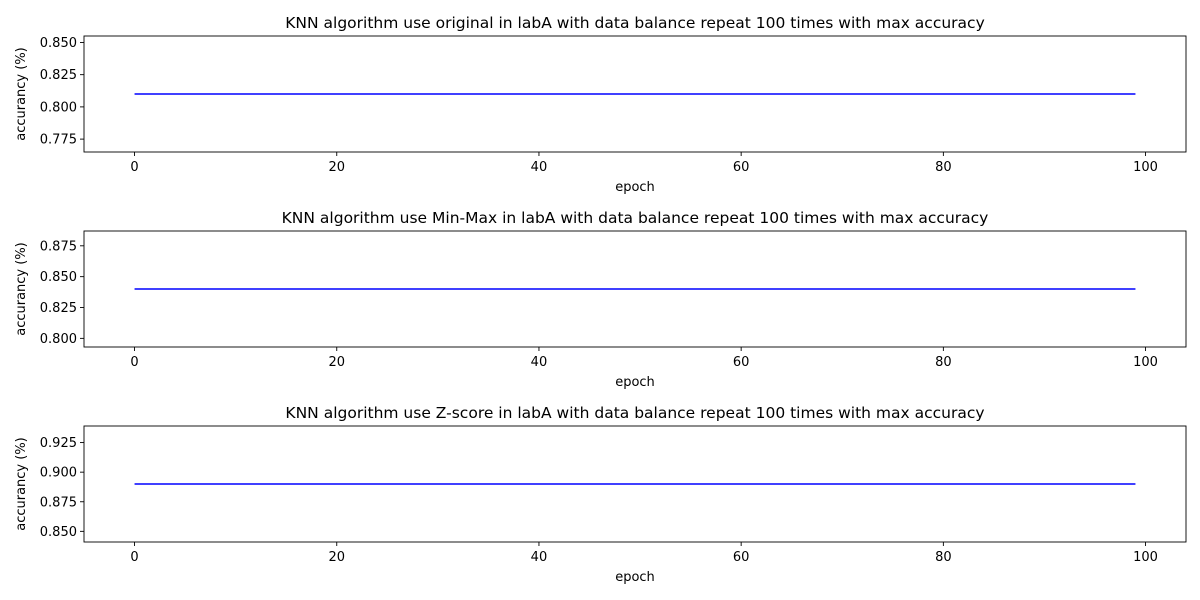 This screenshot has width=1200, height=600. Describe the element at coordinates (58, 443) in the screenshot. I see `y-tick-label: 0.925` at that location.